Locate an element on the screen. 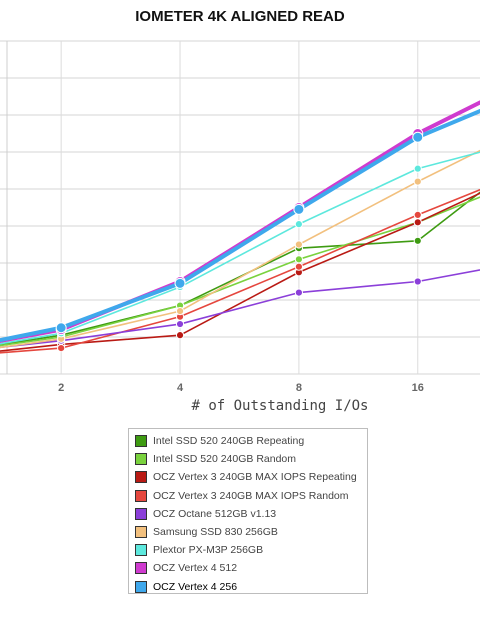 This screenshot has width=480, height=620. legend-item: OCZ Vertex 3 240GB MAX IOPS Repeating is located at coordinates (251, 477).